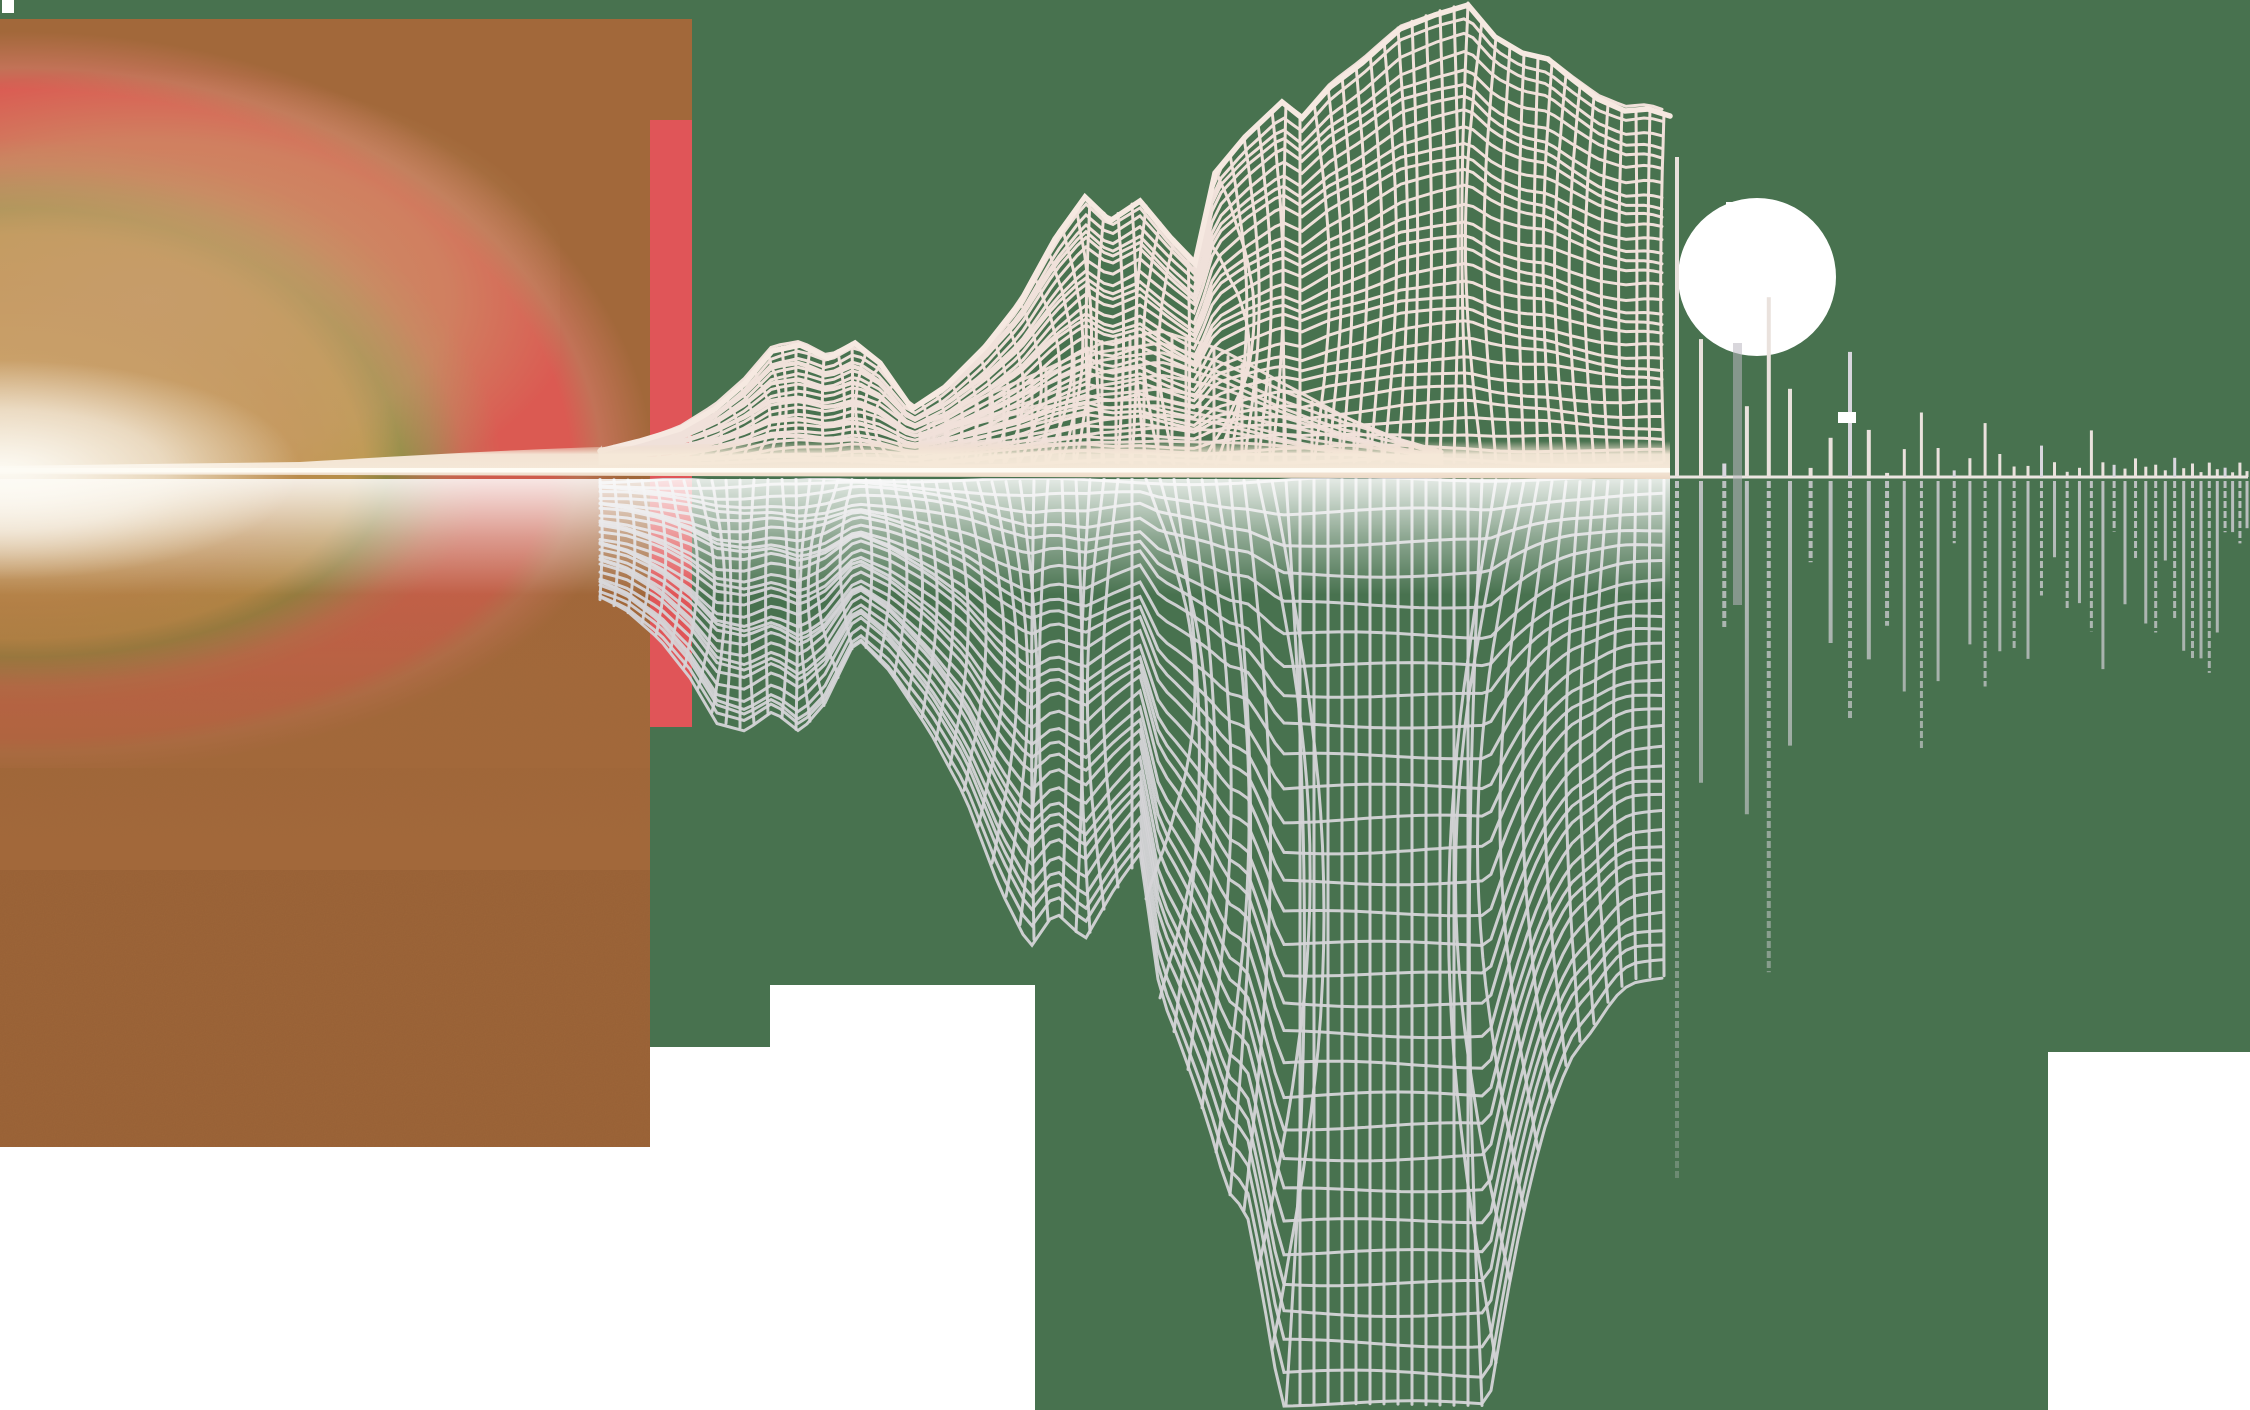 Image resolution: width=2250 pixels, height=1410 pixels. What do you see at coordinates (2149, 1231) in the screenshot?
I see `white-rect-bottom-right` at bounding box center [2149, 1231].